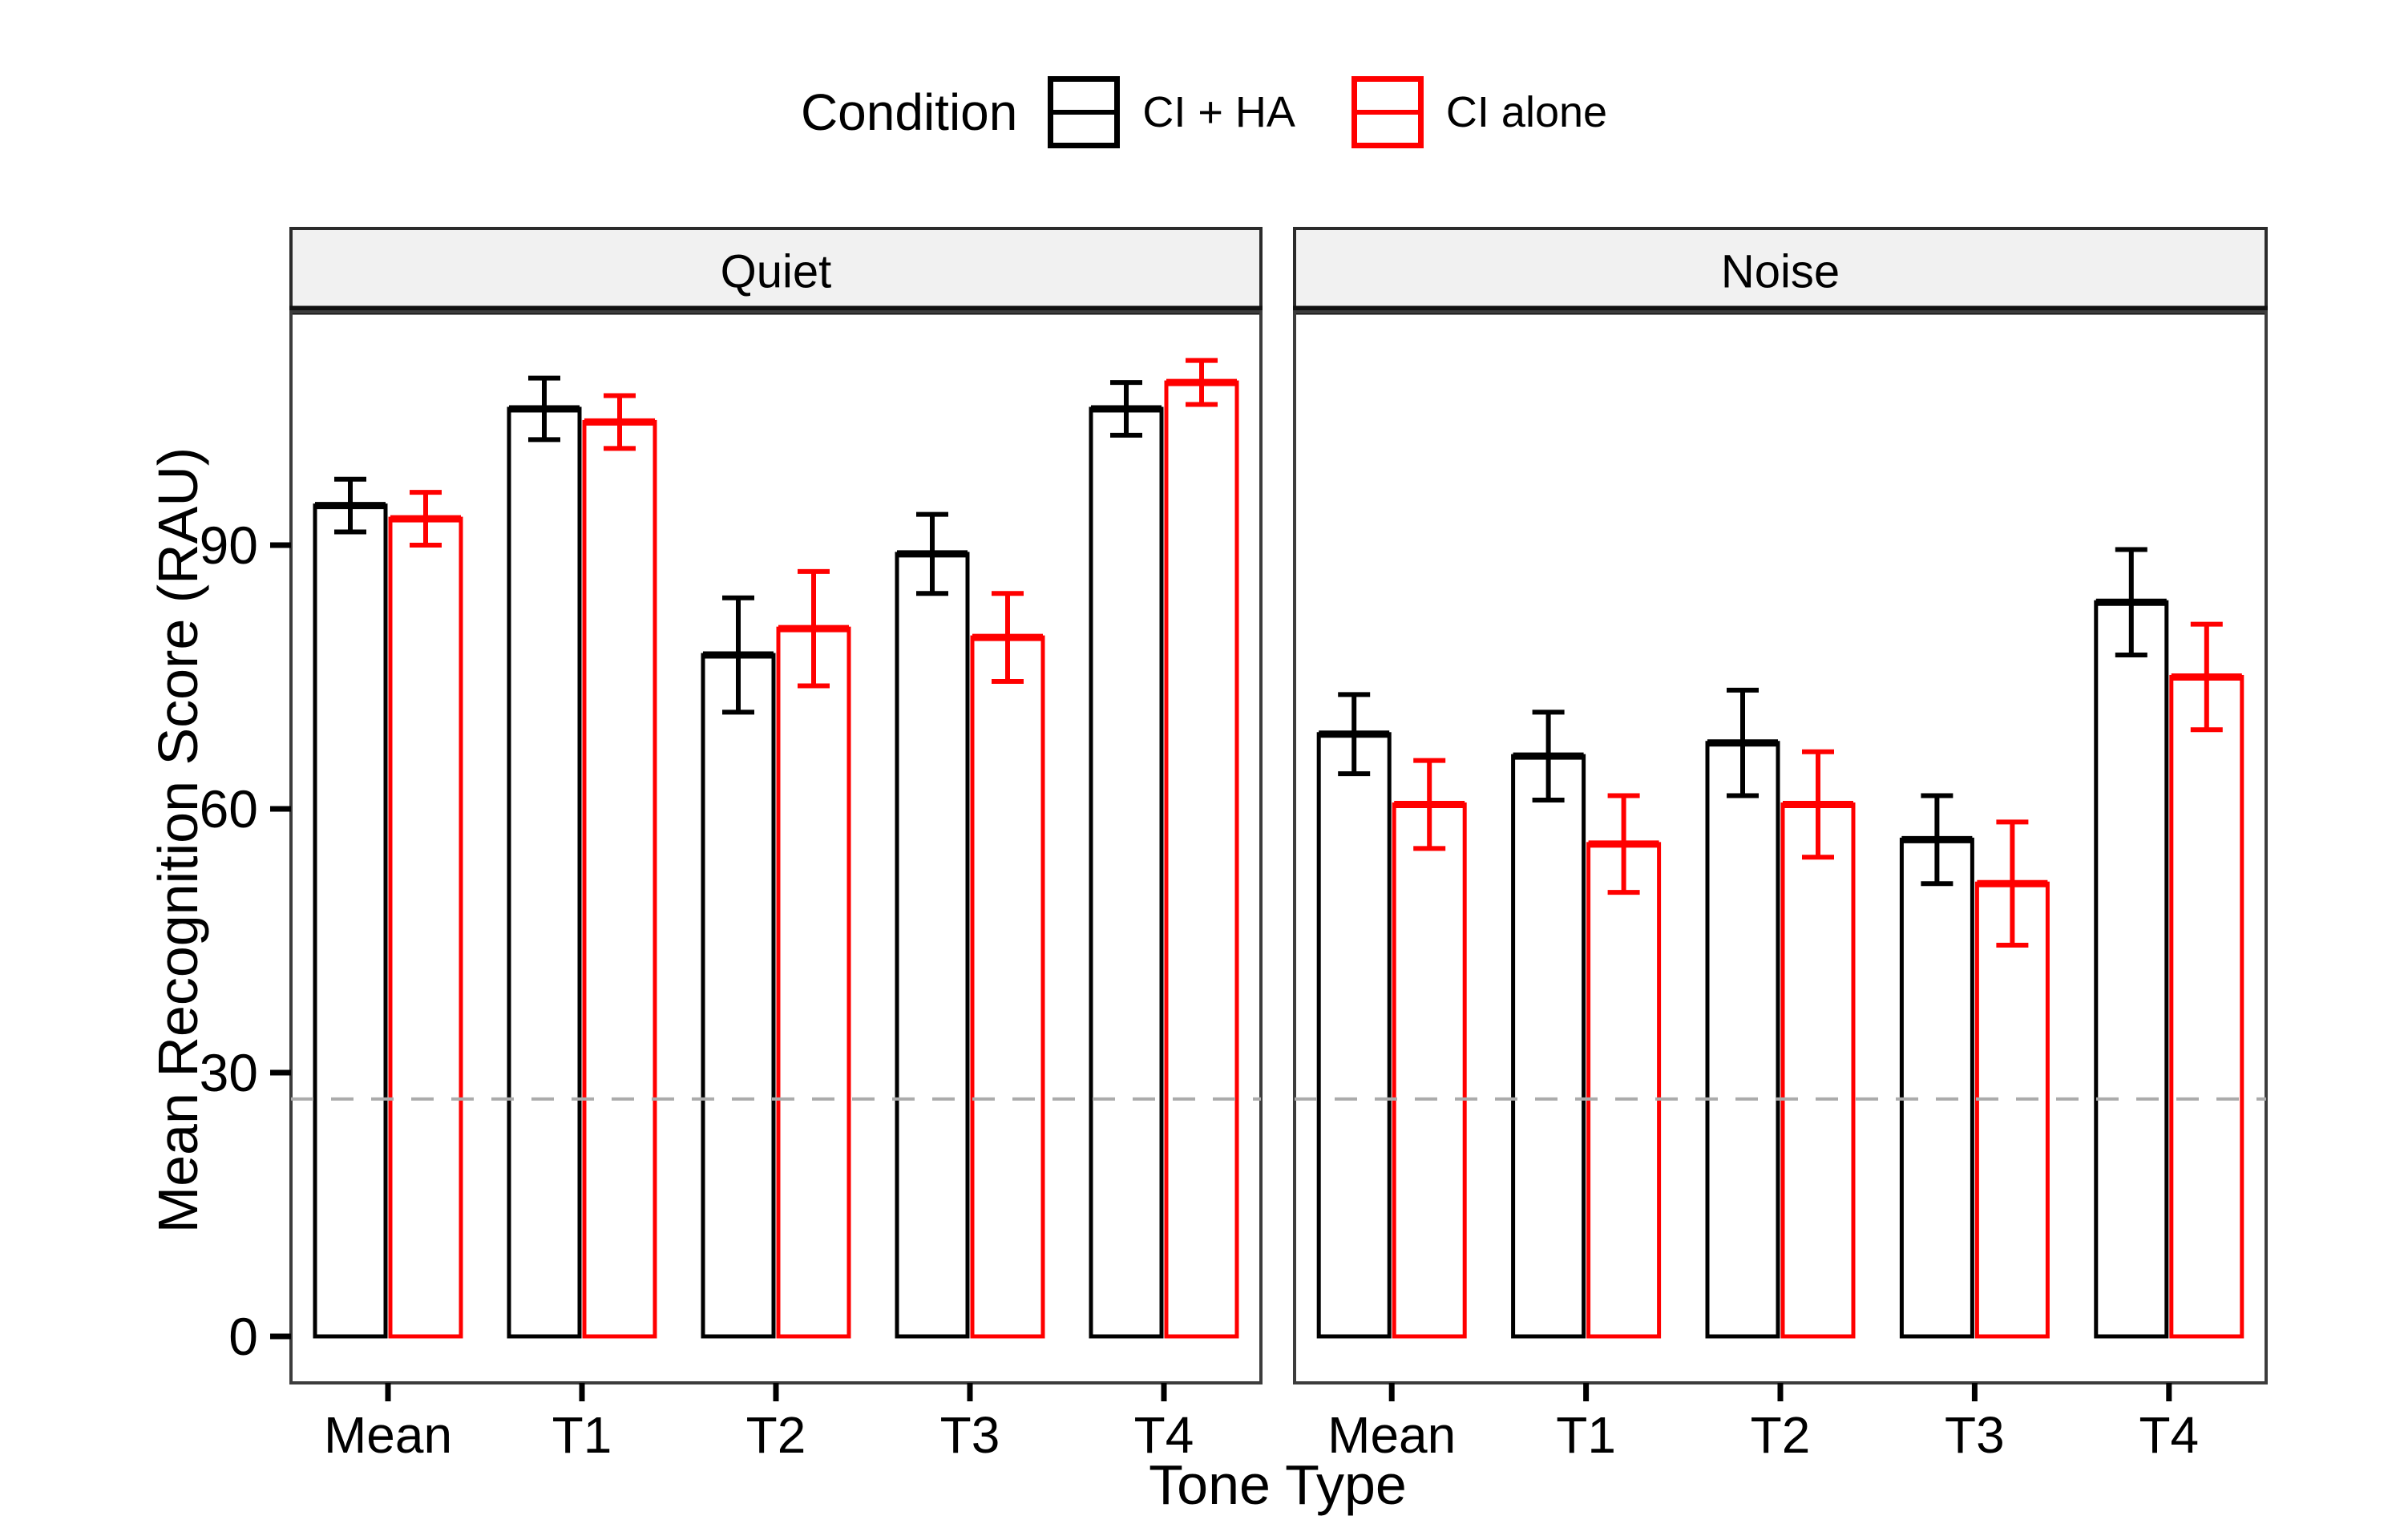 This screenshot has height=1532, width=2408. I want to click on facet-label: Quiet, so click(776, 272).